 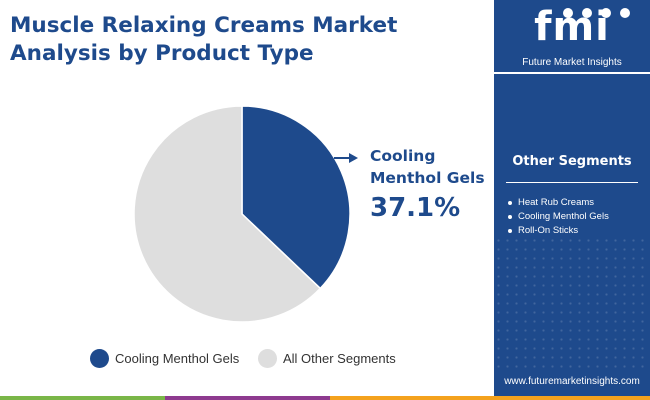 I want to click on pie-slice-cooling-menthol-gels, so click(x=296, y=197).